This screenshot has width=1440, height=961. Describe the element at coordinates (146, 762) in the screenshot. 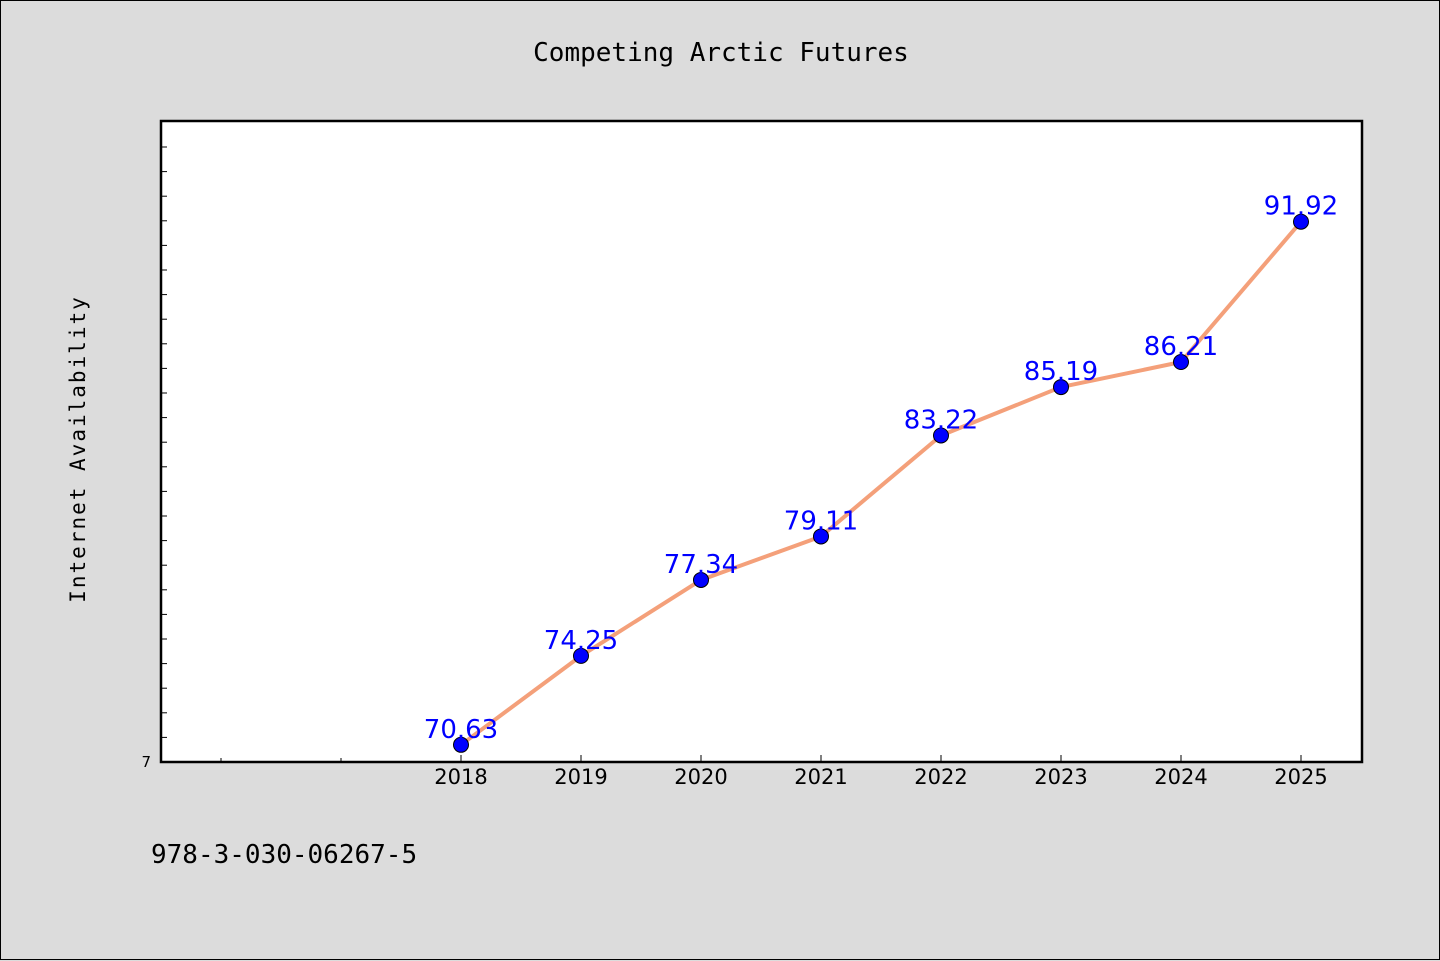

I see `y-tick-label: 7` at that location.